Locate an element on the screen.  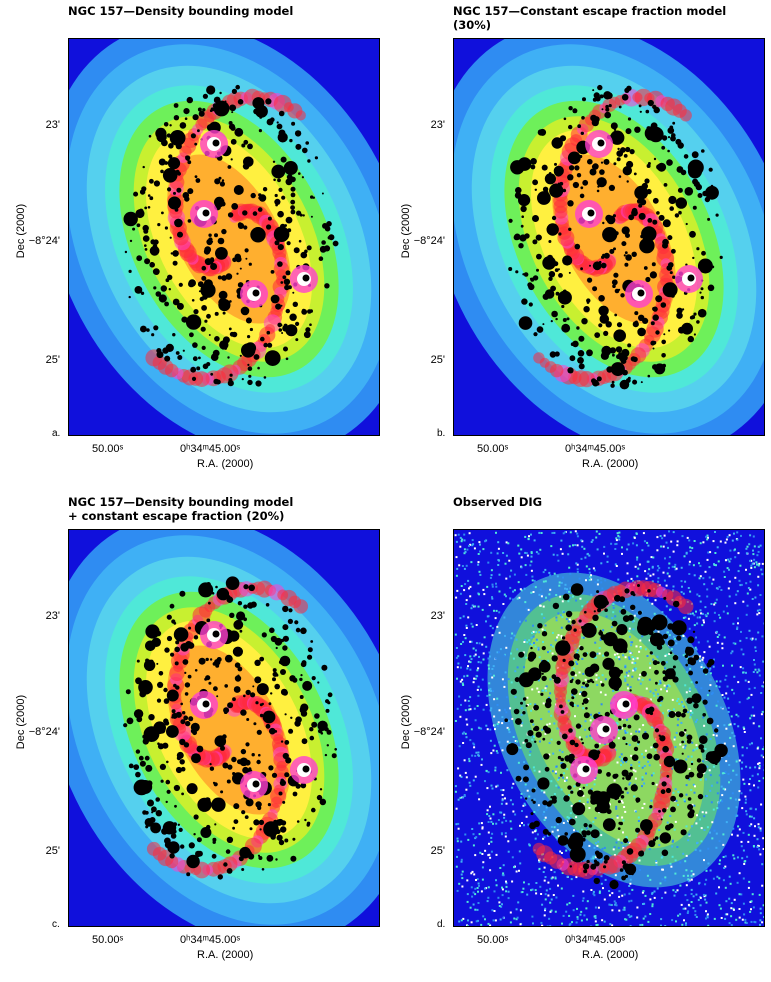
panel-letter: b. is located at coordinates (441, 433).